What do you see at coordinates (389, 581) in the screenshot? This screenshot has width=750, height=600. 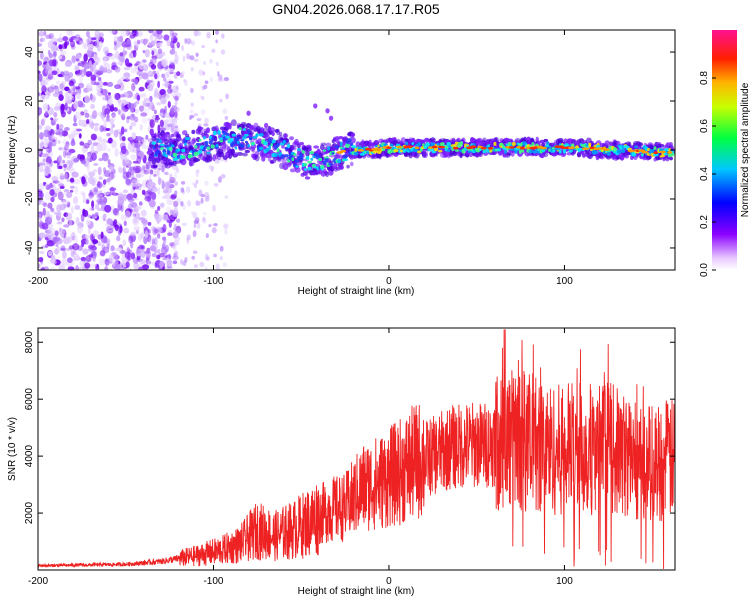 I see `x-tick-label: 0` at bounding box center [389, 581].